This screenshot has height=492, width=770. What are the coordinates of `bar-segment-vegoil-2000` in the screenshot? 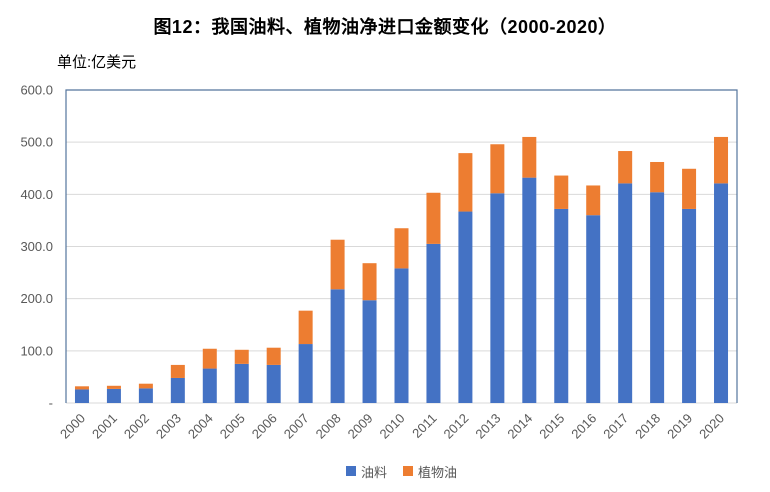 It's located at (81, 388).